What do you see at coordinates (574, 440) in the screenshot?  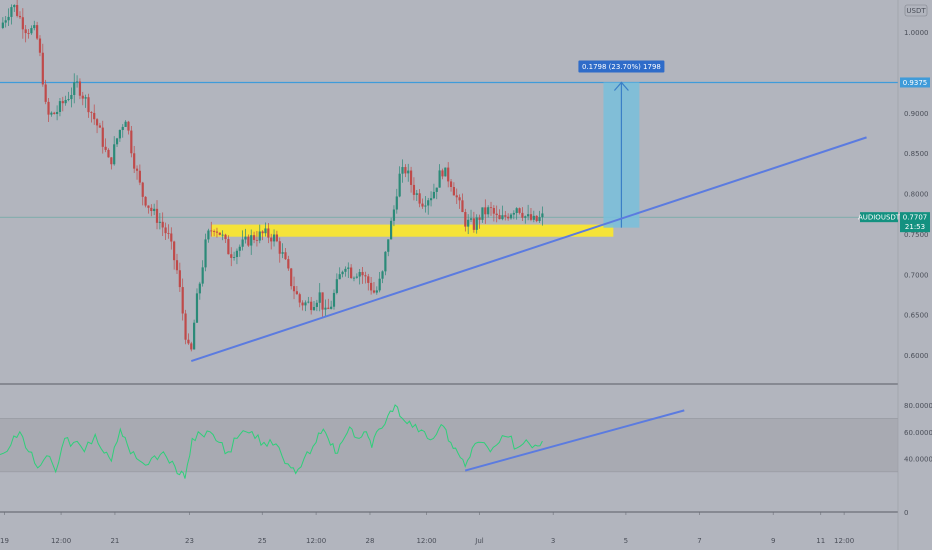 I see `oscillator-trendline` at bounding box center [574, 440].